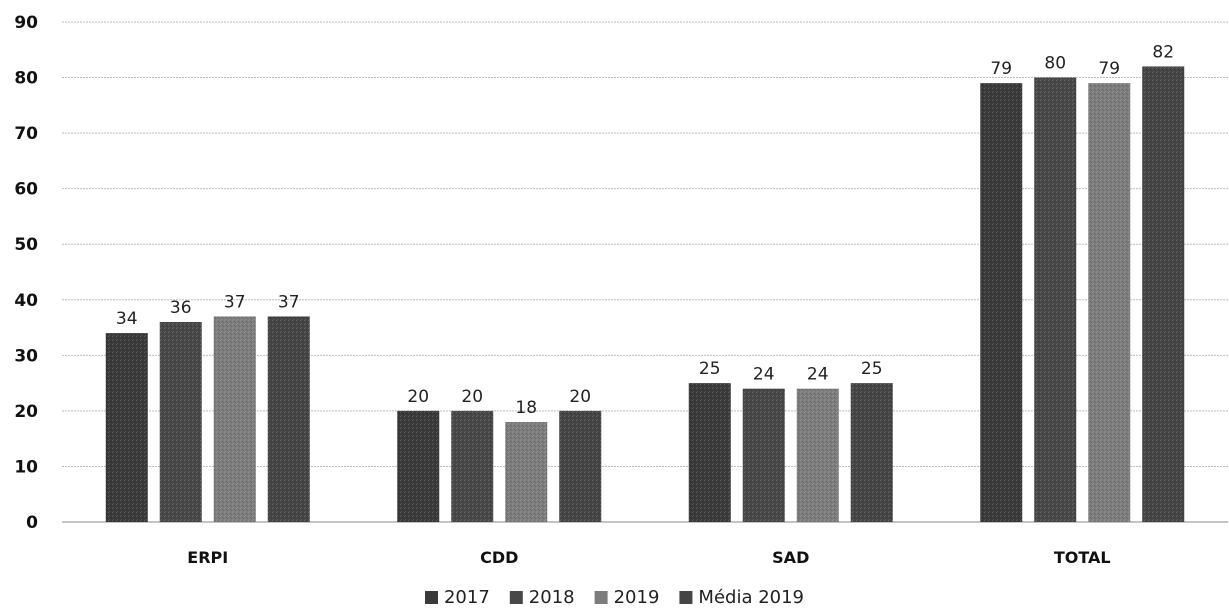 Image resolution: width=1229 pixels, height=614 pixels. I want to click on y-tick-label: 90, so click(26, 23).